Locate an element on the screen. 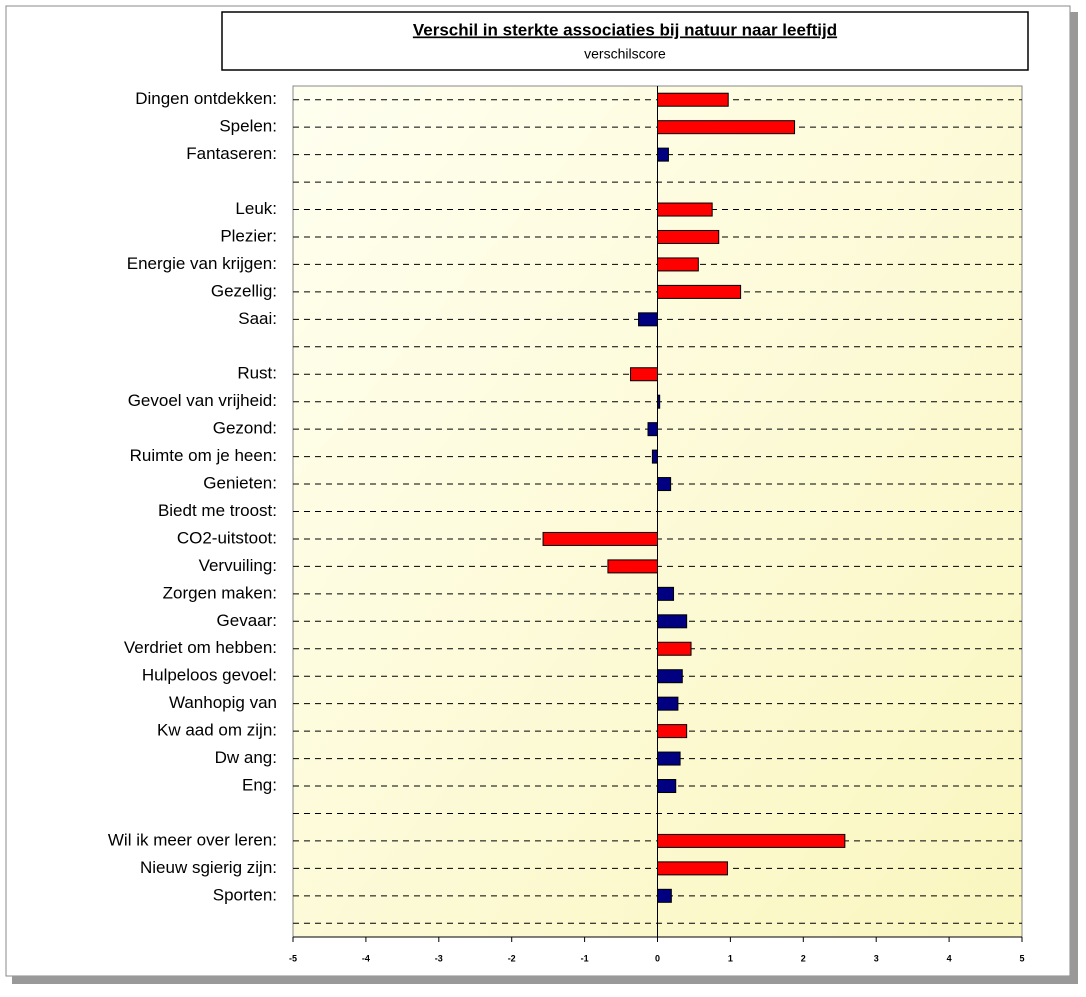 This screenshot has height=997, width=1086. y-tick-label: Spelen: is located at coordinates (248, 126).